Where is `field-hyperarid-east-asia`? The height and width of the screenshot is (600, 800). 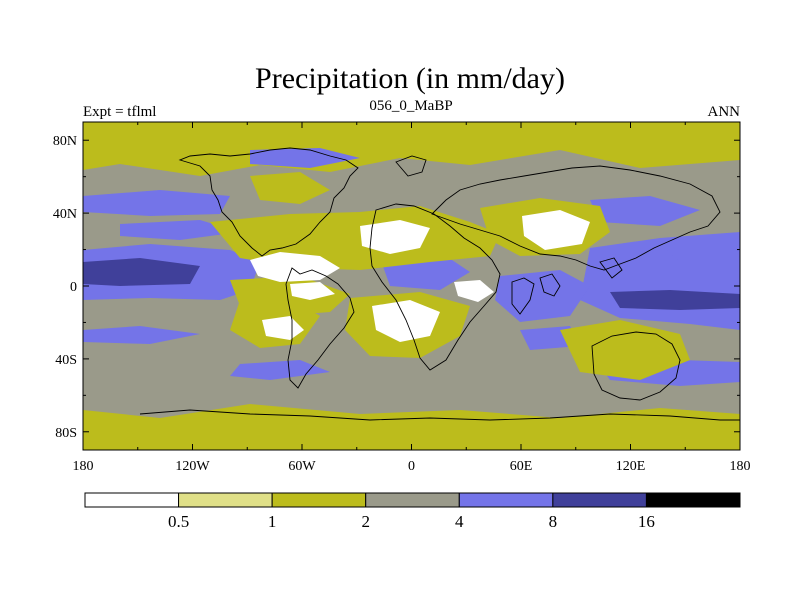 field-hyperarid-east-asia is located at coordinates (556, 230).